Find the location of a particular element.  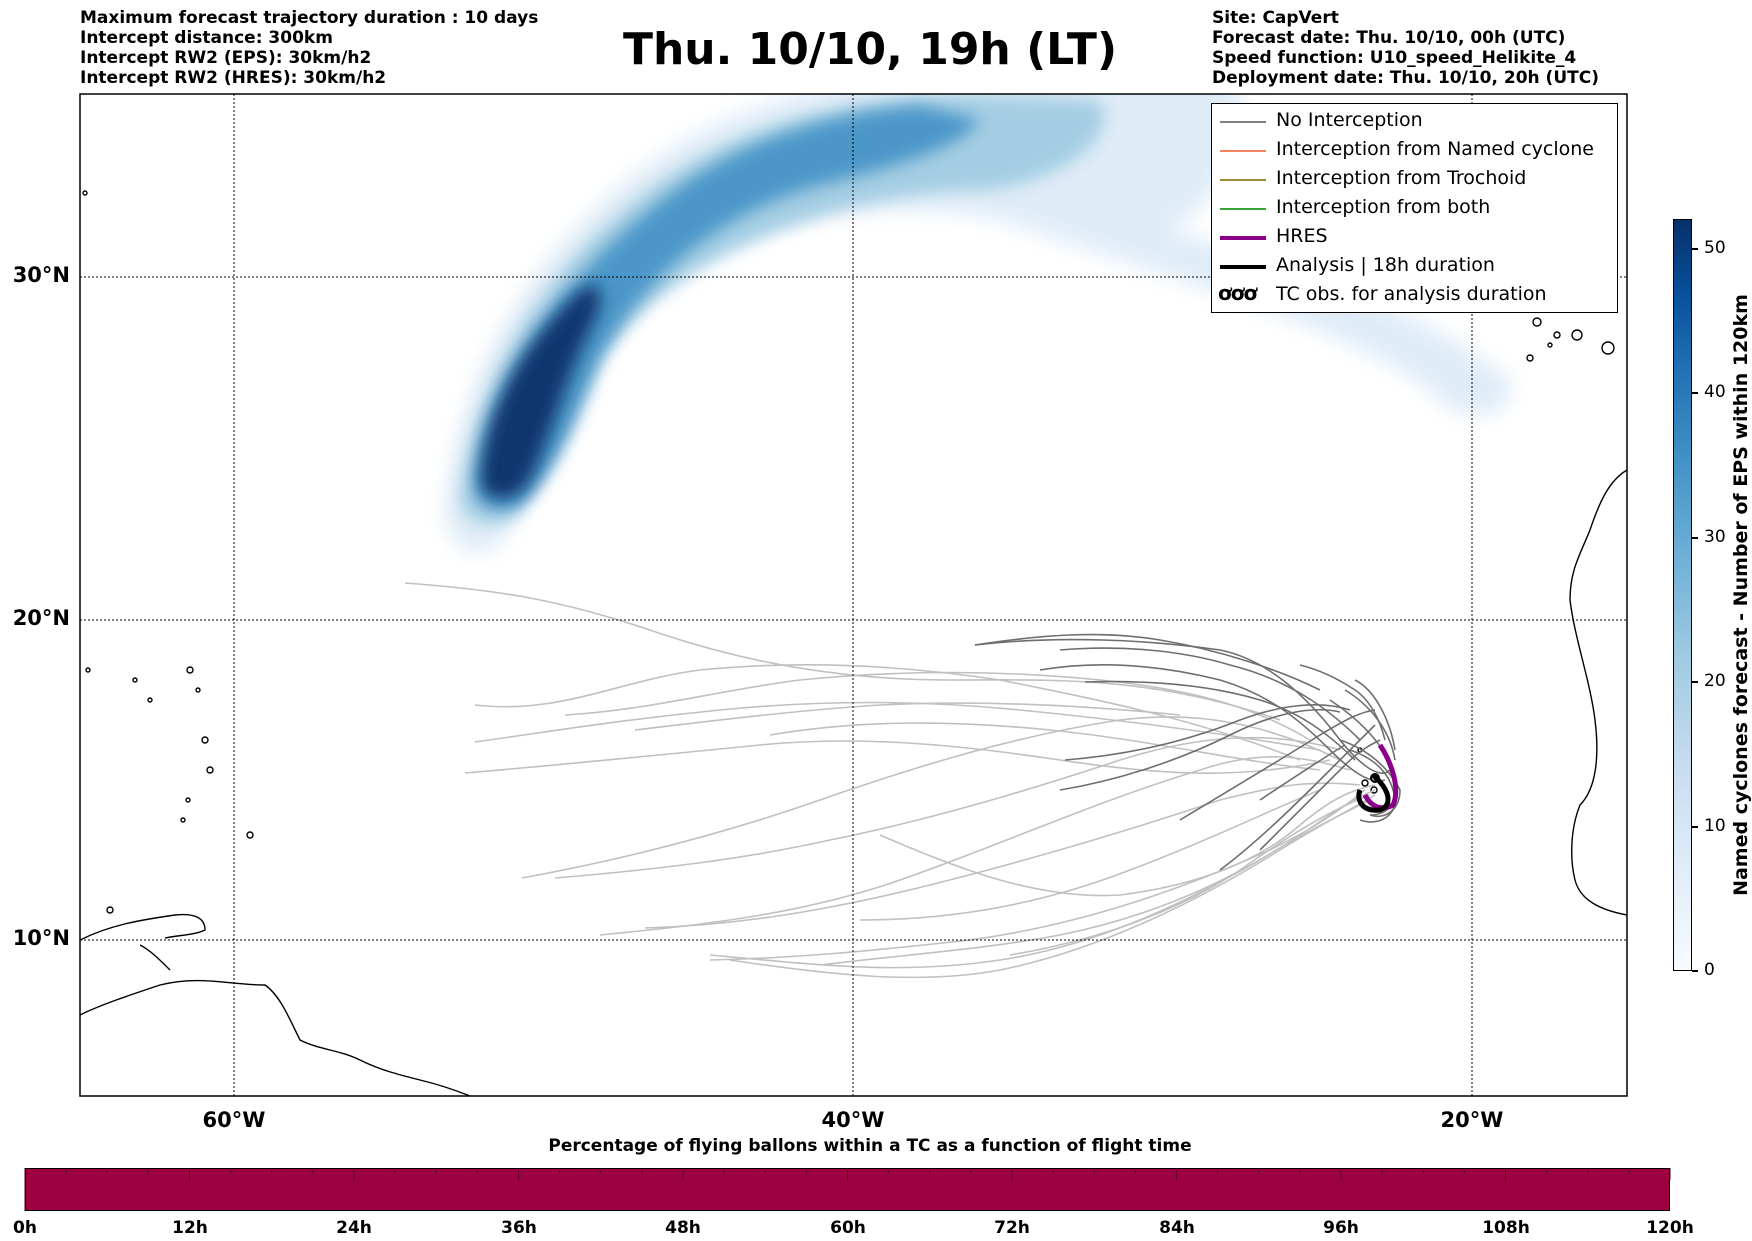

colorbar-tick-30: 30 is located at coordinates (1715, 537).